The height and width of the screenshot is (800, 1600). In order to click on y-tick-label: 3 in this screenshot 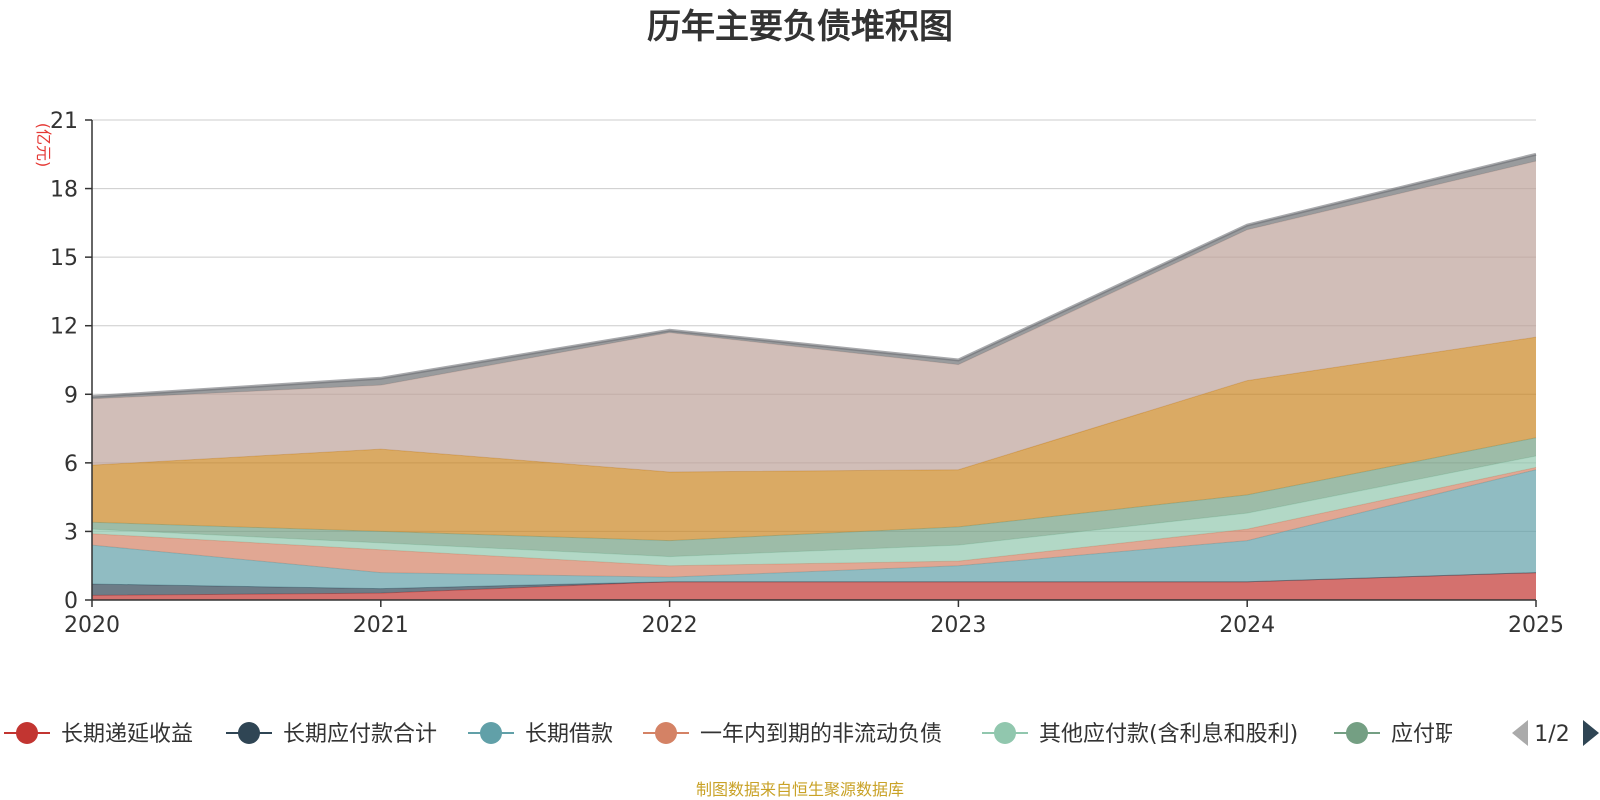, I will do `click(71, 532)`.